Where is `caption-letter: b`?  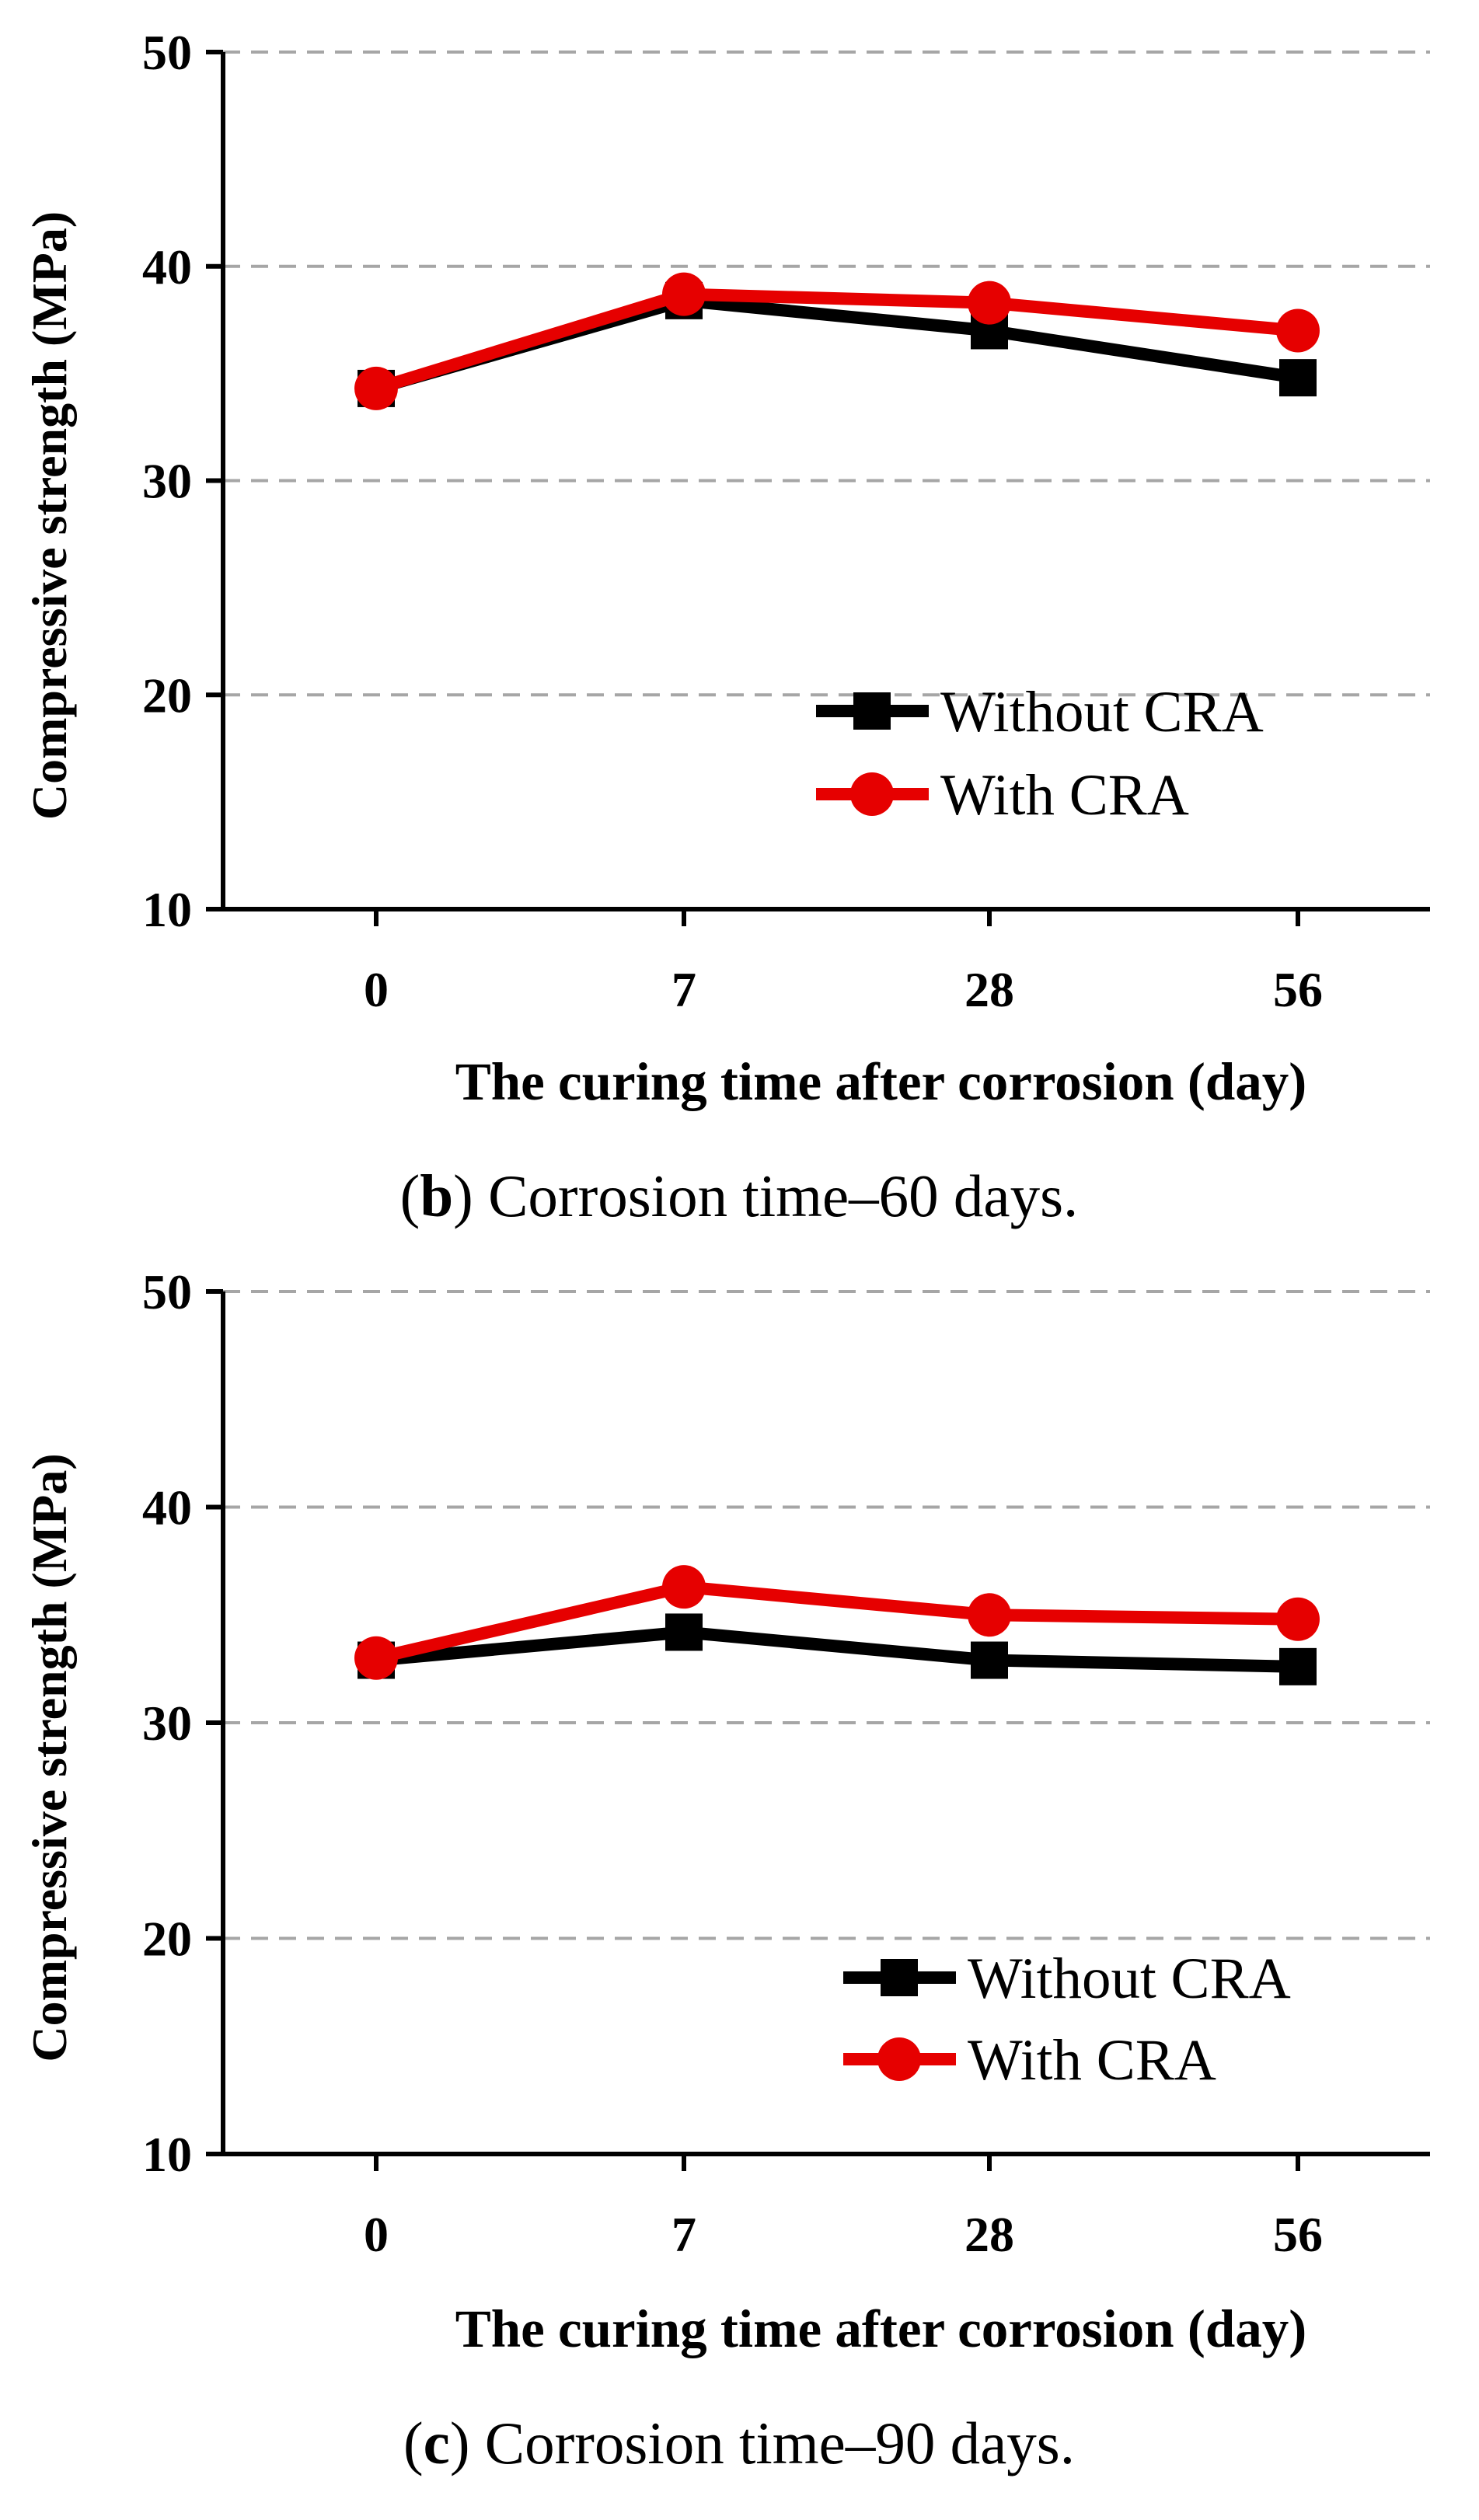
caption-letter: b is located at coordinates (437, 1195).